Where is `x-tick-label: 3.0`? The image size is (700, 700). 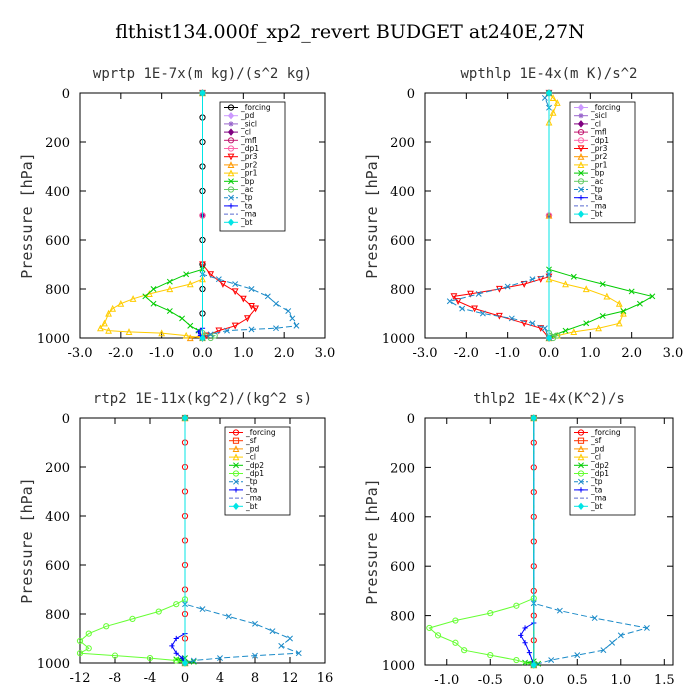 x-tick-label: 3.0 is located at coordinates (673, 353).